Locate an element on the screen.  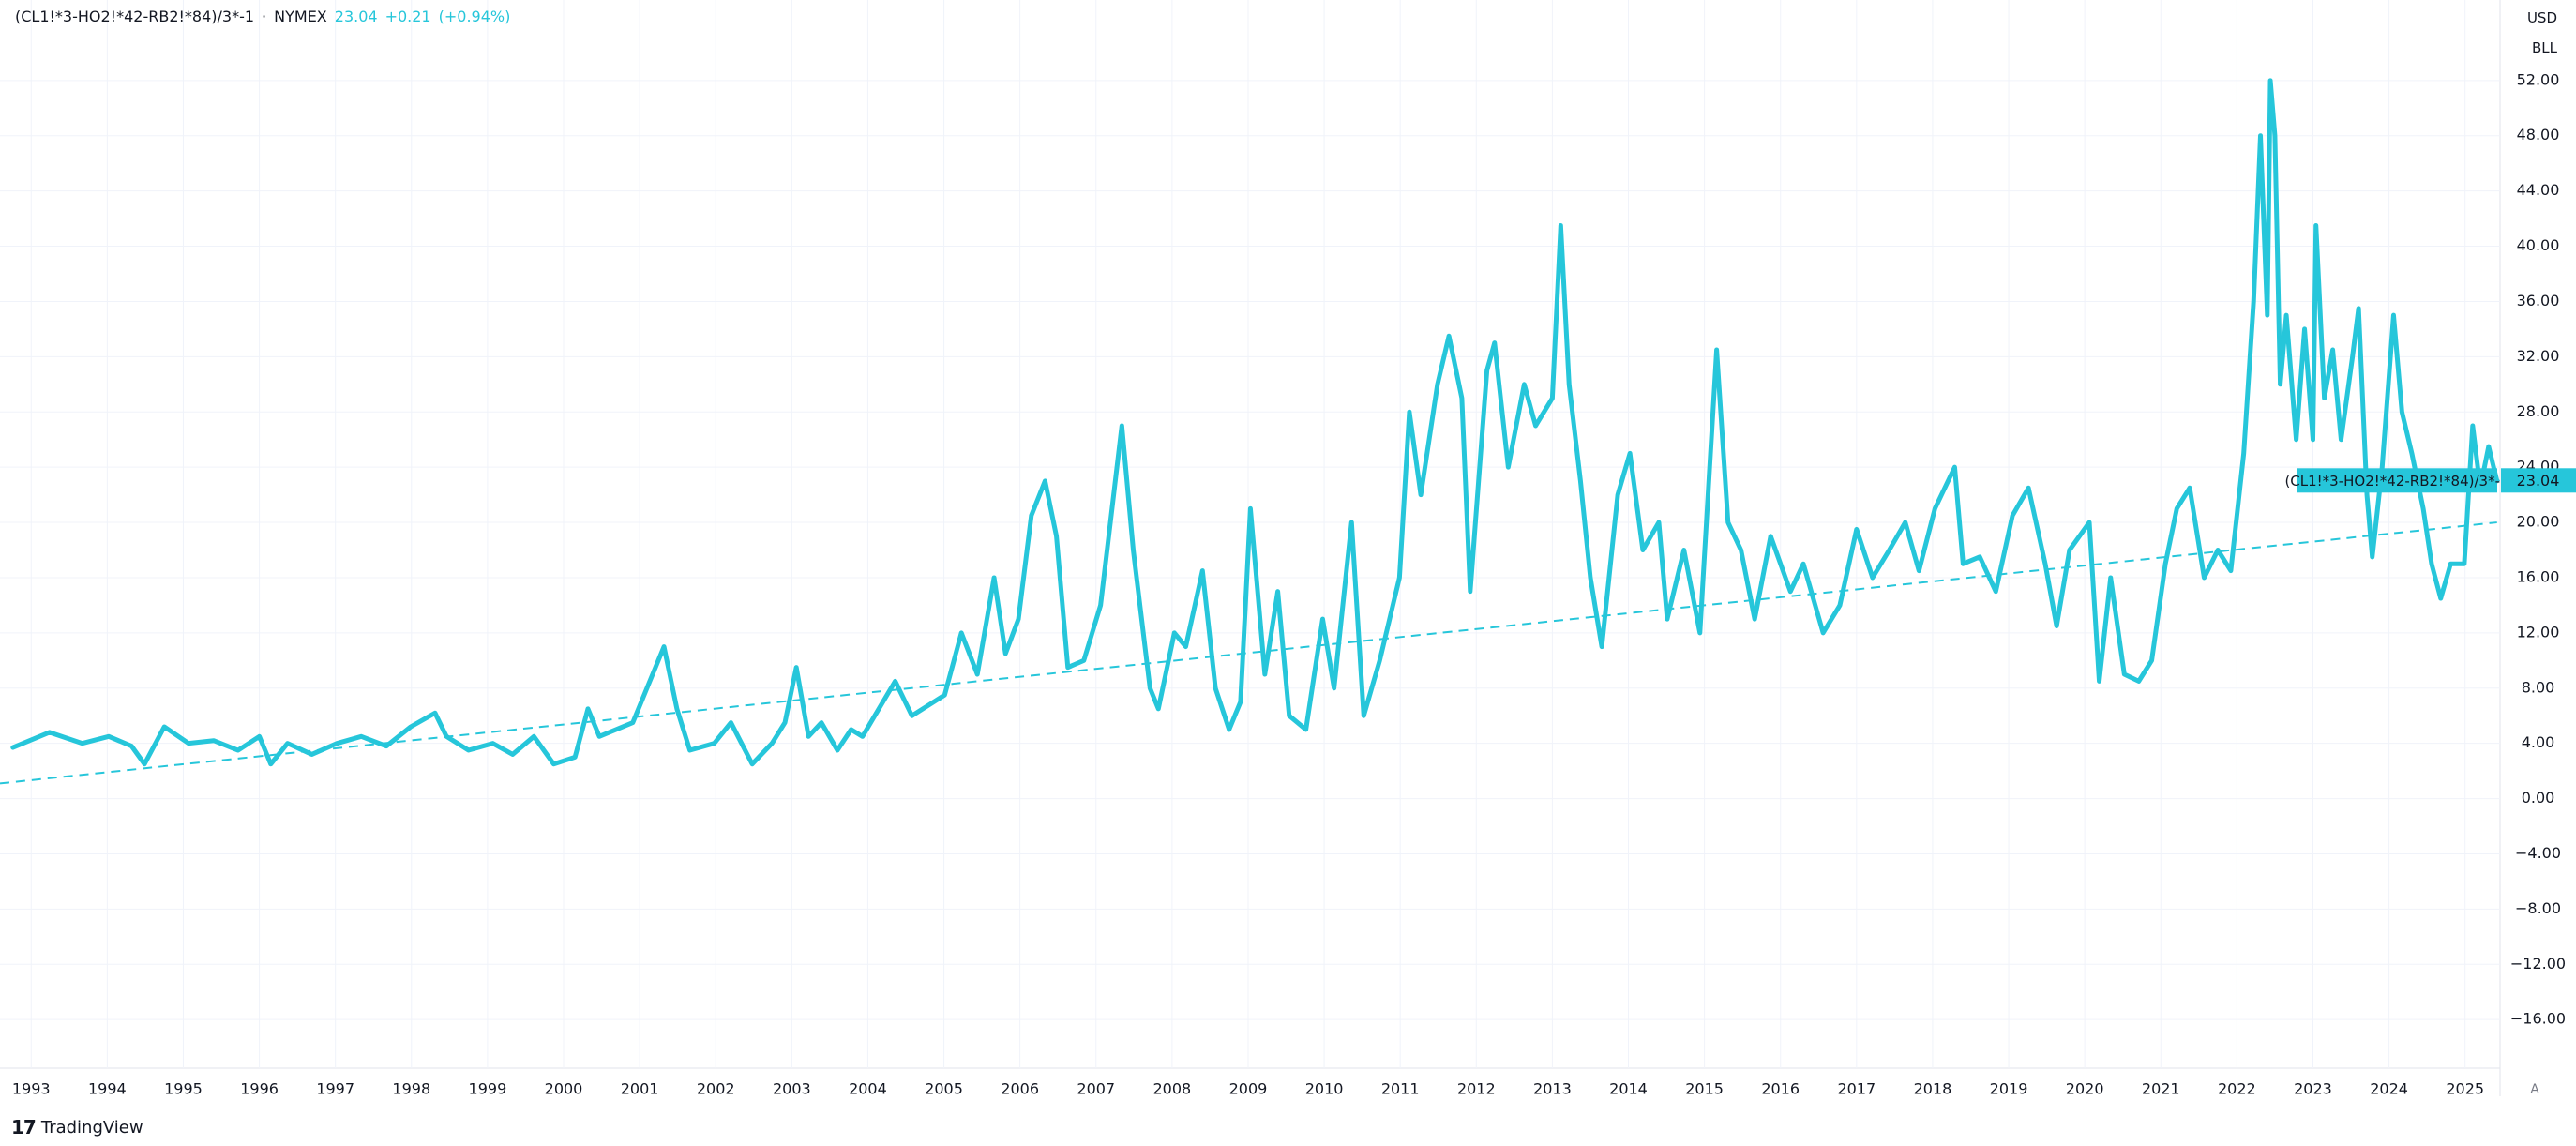
y-tick-label: 48.00 is located at coordinates (2538, 134).